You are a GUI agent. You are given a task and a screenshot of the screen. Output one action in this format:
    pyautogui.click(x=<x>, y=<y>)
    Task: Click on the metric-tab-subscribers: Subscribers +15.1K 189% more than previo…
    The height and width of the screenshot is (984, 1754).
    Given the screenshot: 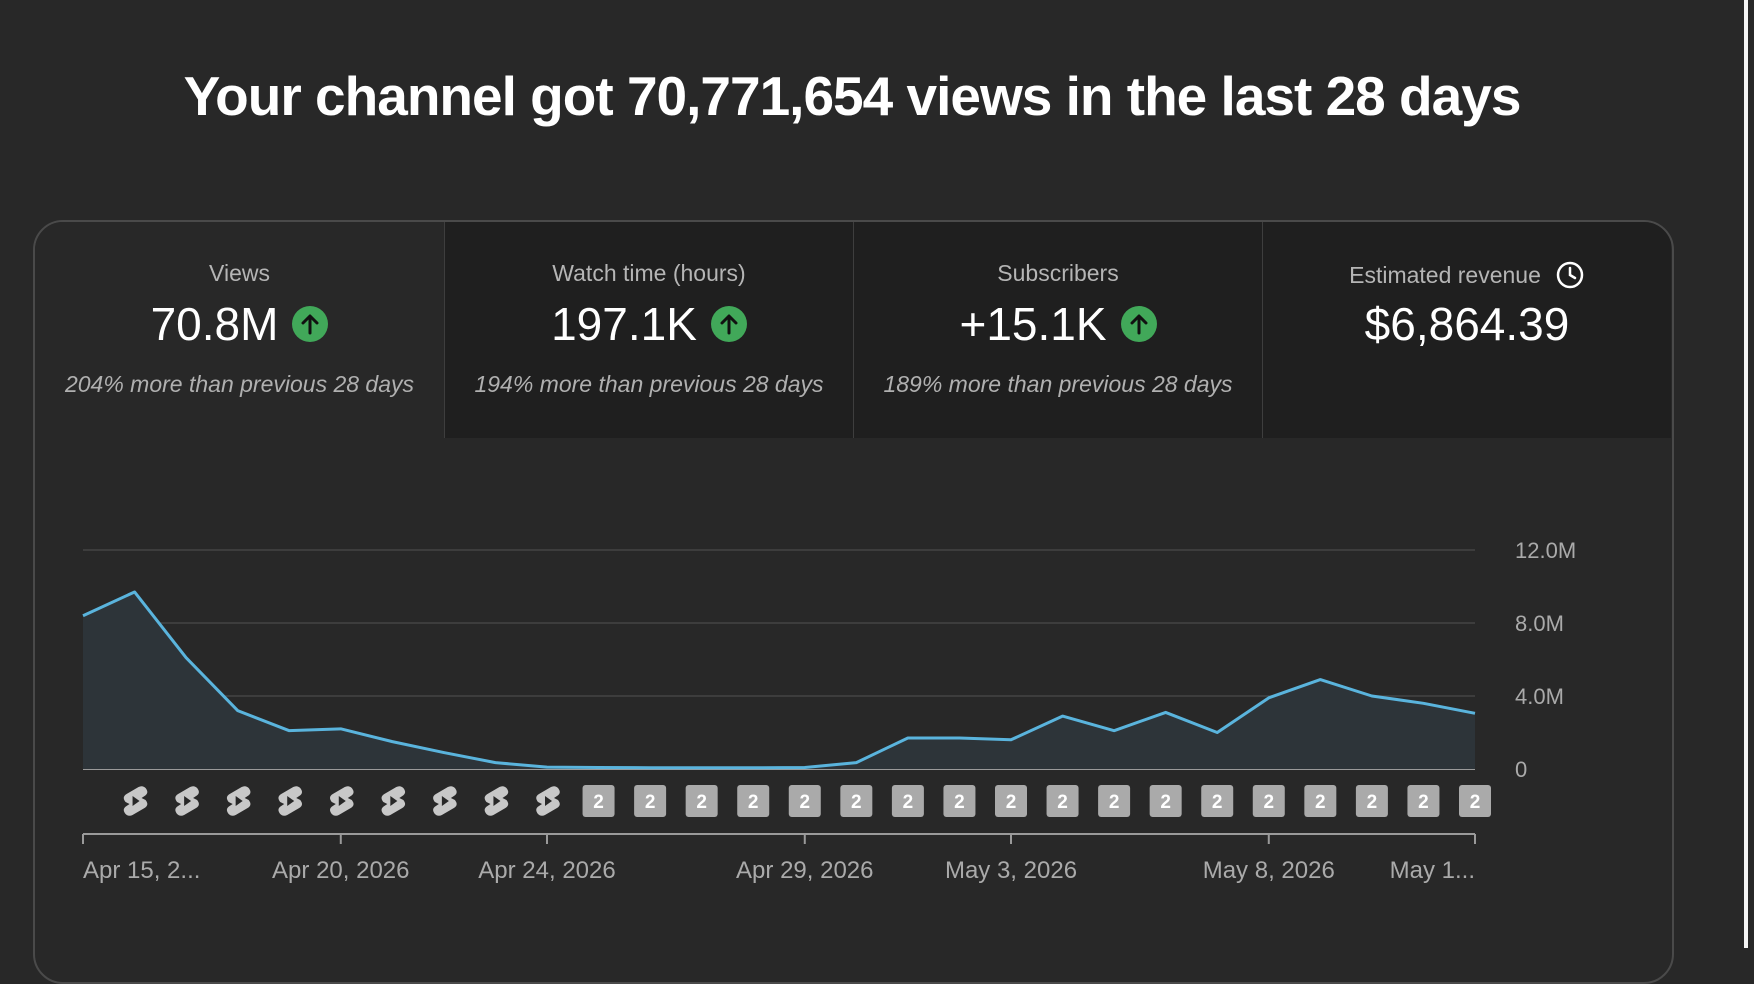 What is the action you would take?
    pyautogui.click(x=1057, y=330)
    